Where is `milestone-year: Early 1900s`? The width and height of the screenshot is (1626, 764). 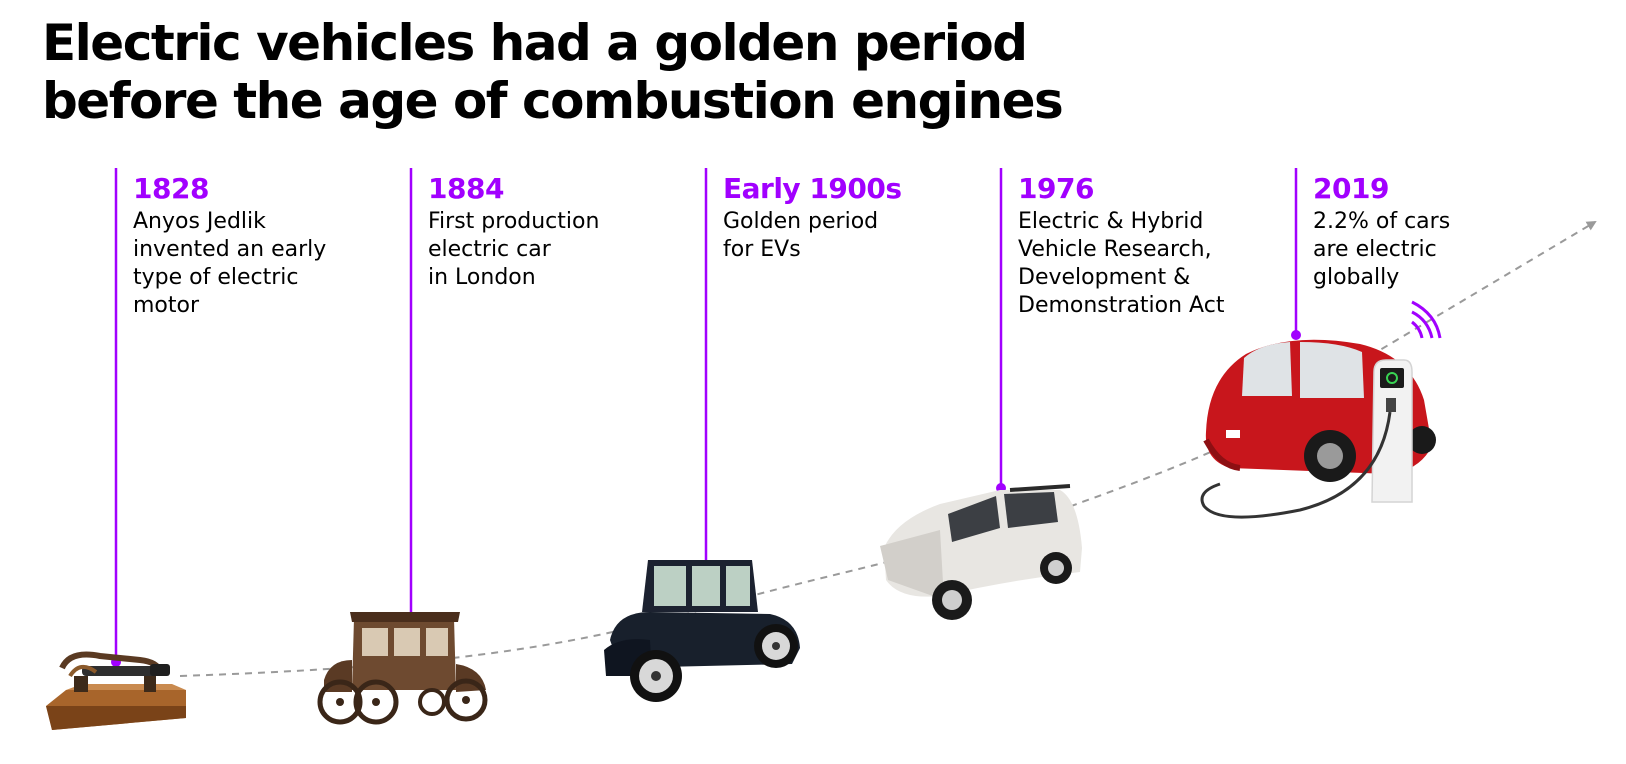
milestone-year: Early 1900s is located at coordinates (812, 188).